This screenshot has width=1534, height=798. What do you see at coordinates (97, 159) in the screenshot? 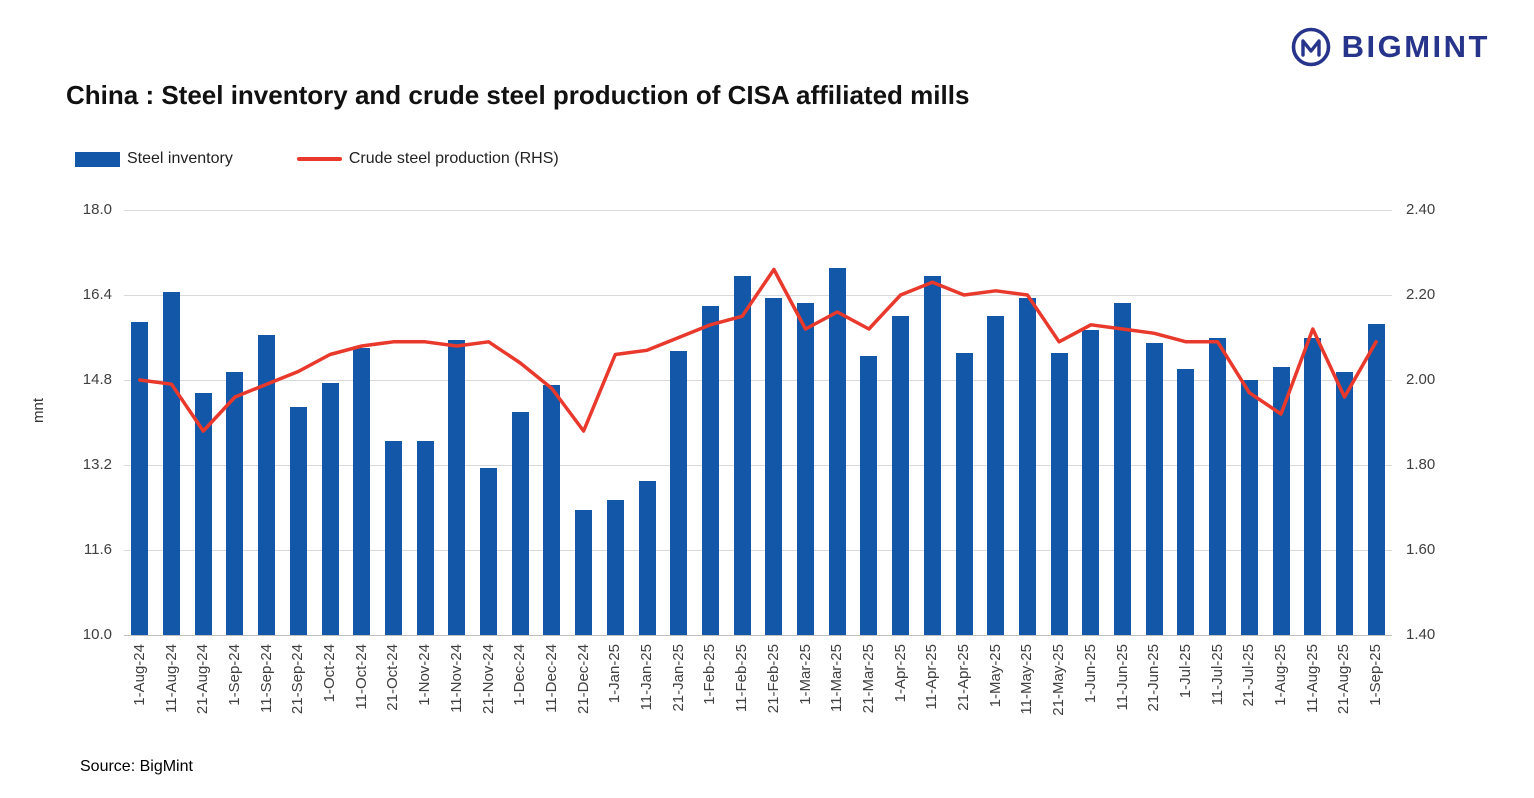
I see `bar-swatch-icon` at bounding box center [97, 159].